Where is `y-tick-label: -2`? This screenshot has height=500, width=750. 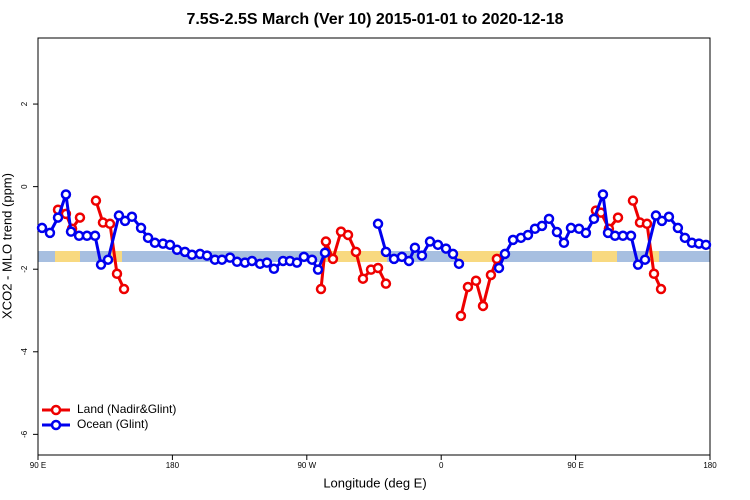 y-tick-label: -2 is located at coordinates (24, 269).